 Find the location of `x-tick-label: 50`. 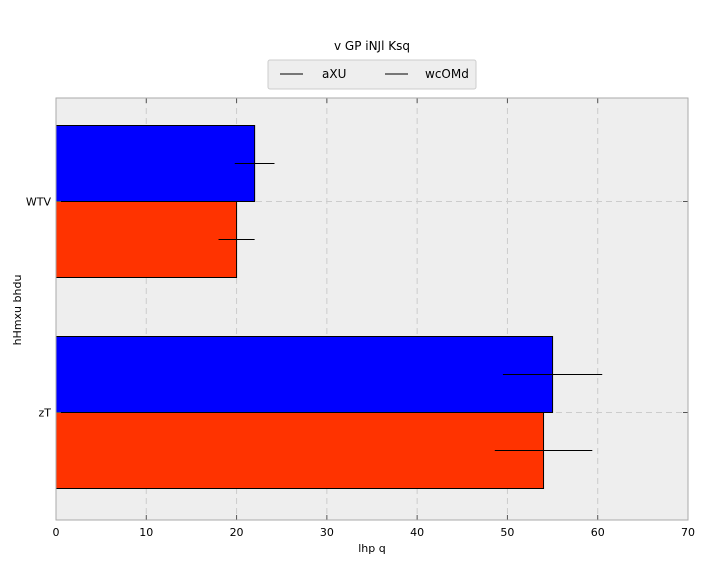

x-tick-label: 50 is located at coordinates (507, 532).